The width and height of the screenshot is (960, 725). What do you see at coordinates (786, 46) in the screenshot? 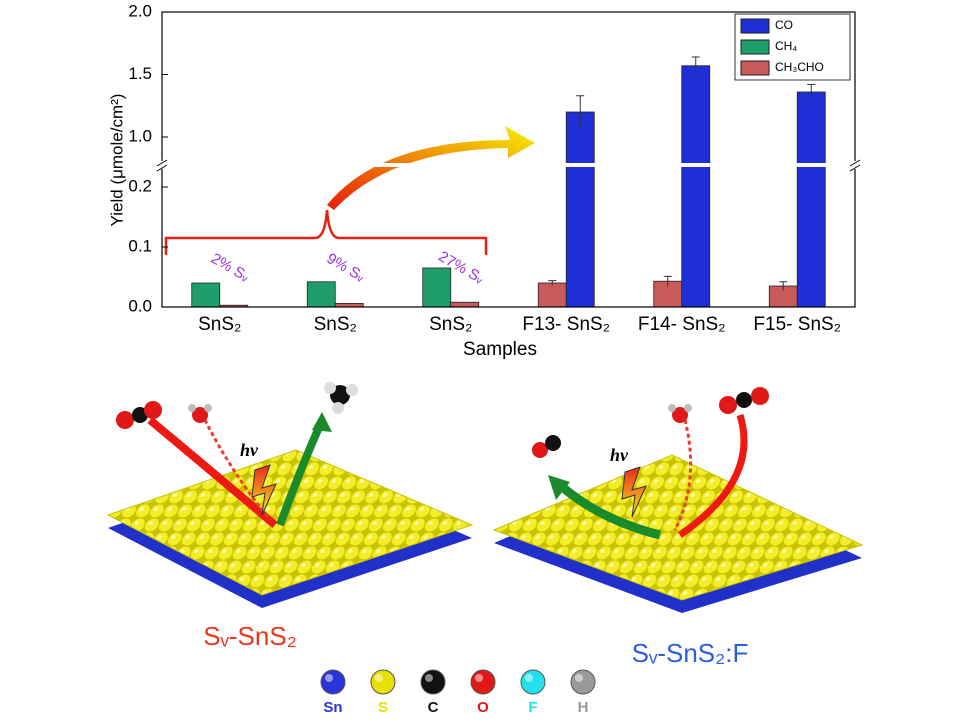
I see `legend-label: CH₄` at bounding box center [786, 46].